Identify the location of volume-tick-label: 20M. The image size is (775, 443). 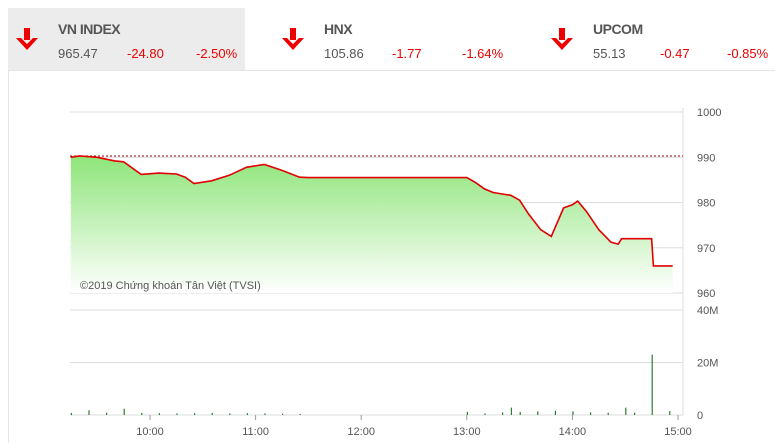
(707, 364).